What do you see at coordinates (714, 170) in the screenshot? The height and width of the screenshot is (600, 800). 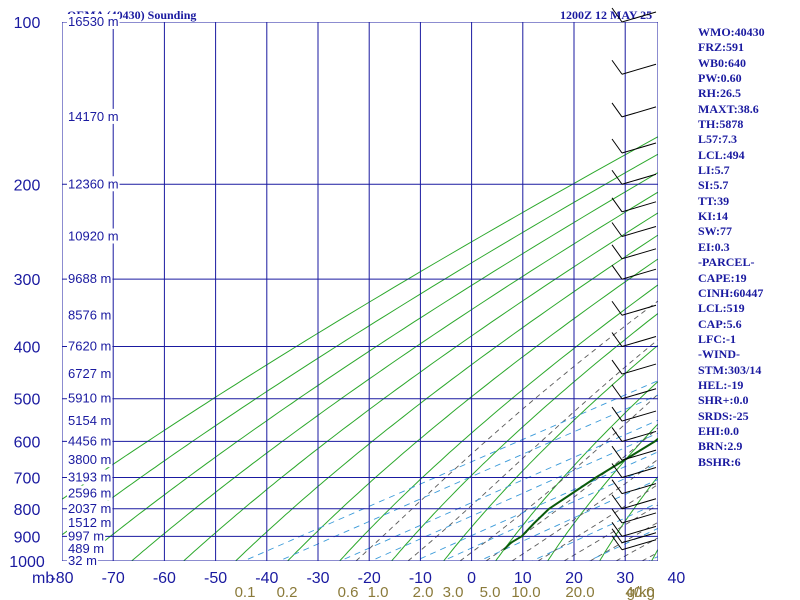 I see `stat-item: LI:5.7` at bounding box center [714, 170].